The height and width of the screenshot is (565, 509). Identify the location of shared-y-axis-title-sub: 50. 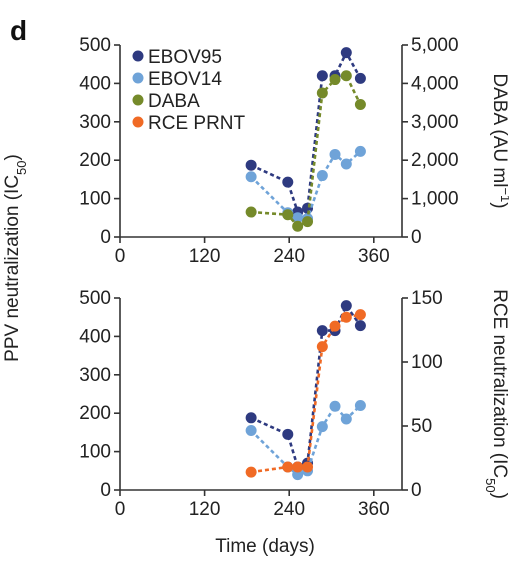
(21, 167).